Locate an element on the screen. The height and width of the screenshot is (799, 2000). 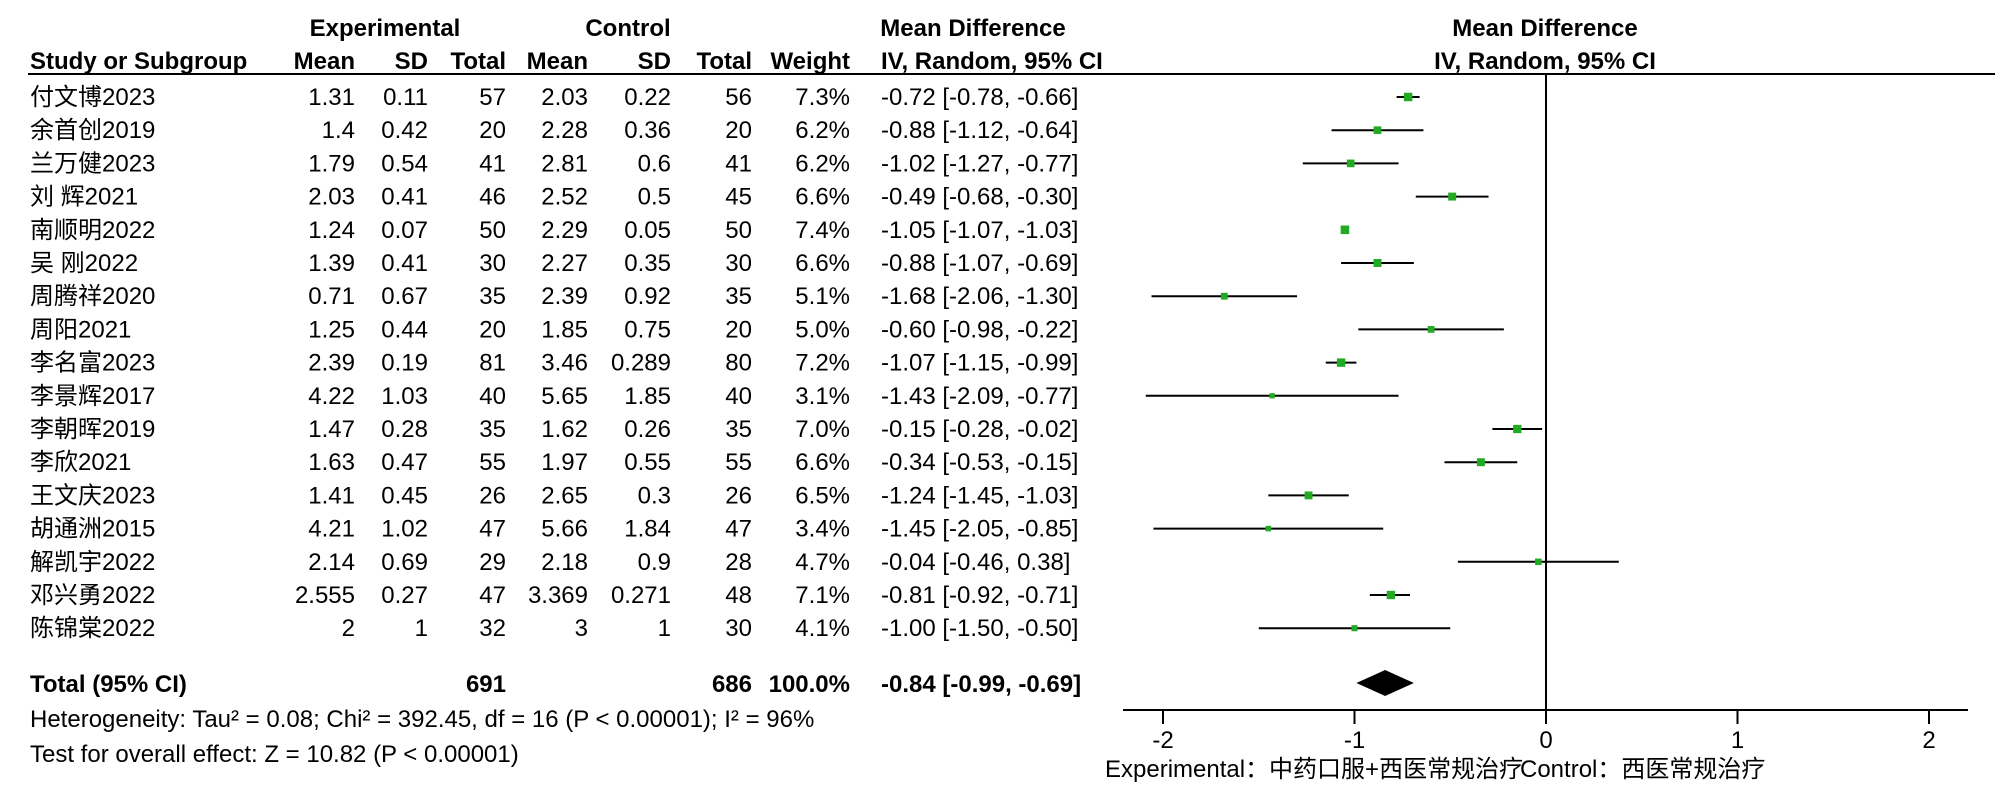
study-exp-sd: 0.67 is located at coordinates (404, 296).